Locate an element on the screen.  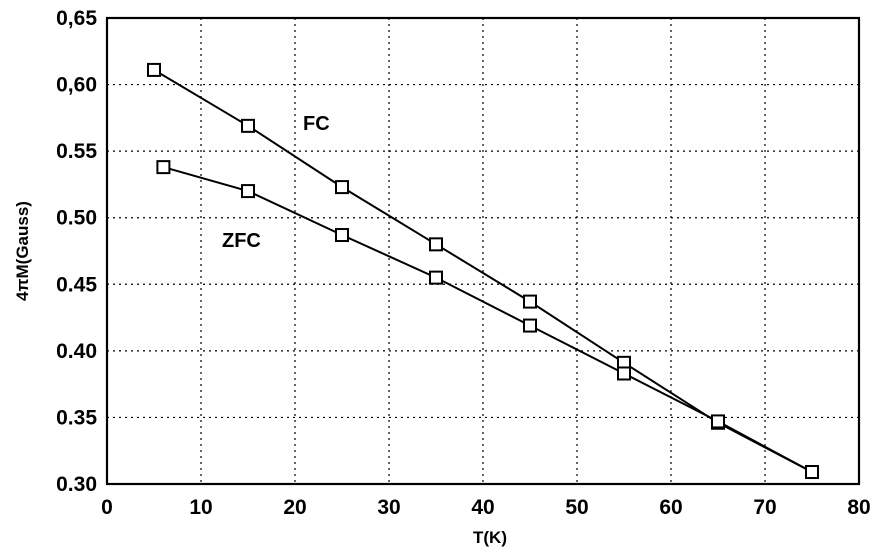
x-tick-label: 0 is located at coordinates (107, 507).